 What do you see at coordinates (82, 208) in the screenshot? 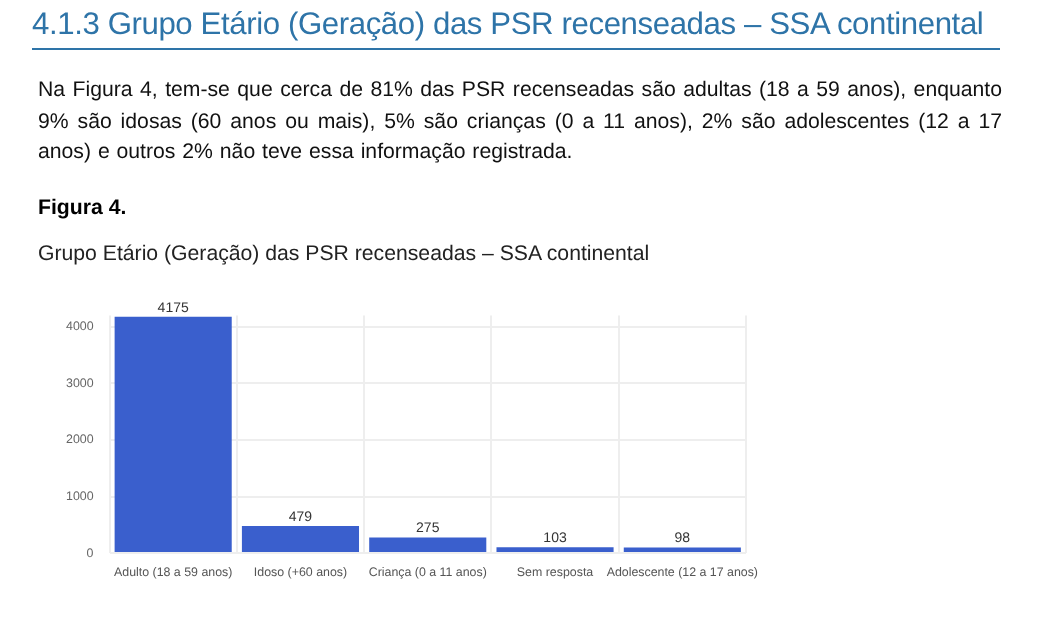
I see `text: Figura 4.` at bounding box center [82, 208].